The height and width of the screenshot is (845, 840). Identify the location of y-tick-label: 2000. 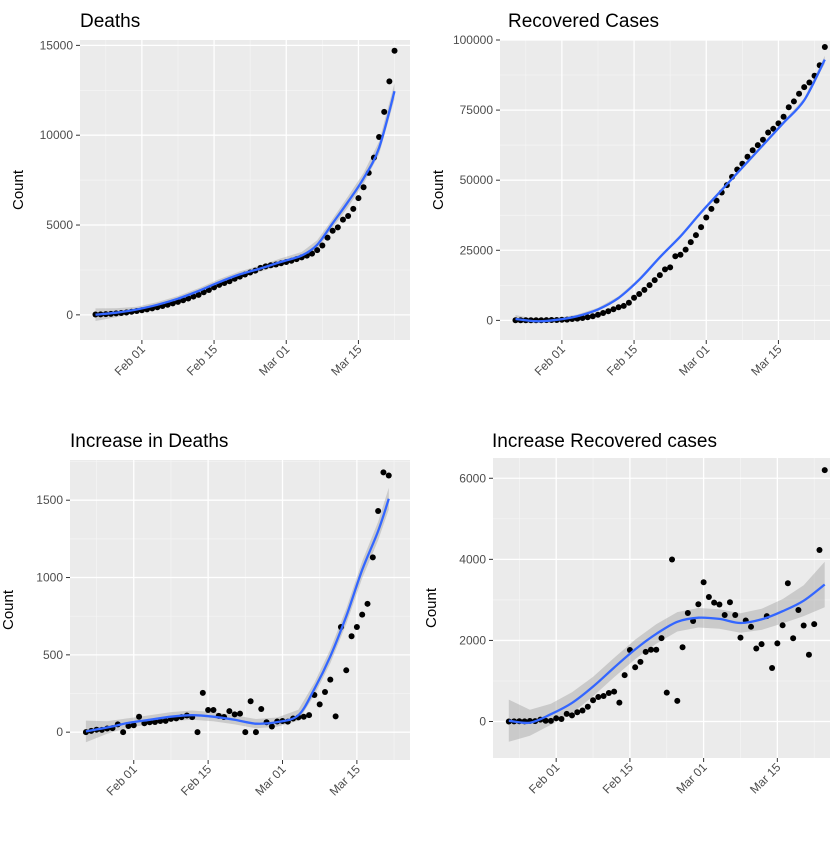
(472, 640).